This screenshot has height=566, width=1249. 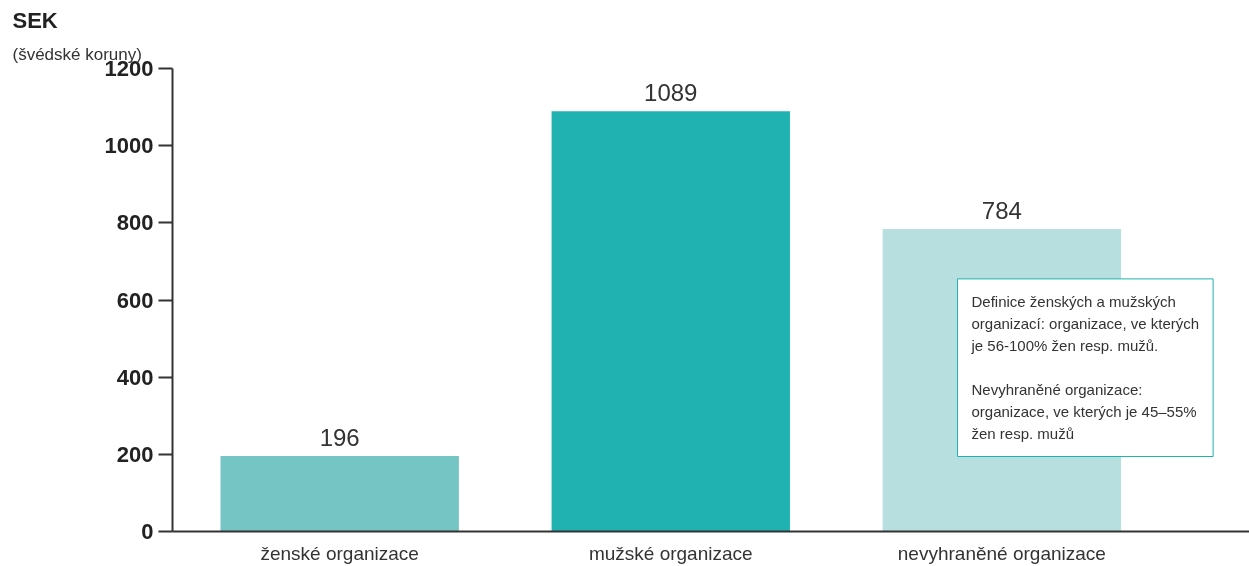 What do you see at coordinates (1001, 211) in the screenshot?
I see `data-label: 784` at bounding box center [1001, 211].